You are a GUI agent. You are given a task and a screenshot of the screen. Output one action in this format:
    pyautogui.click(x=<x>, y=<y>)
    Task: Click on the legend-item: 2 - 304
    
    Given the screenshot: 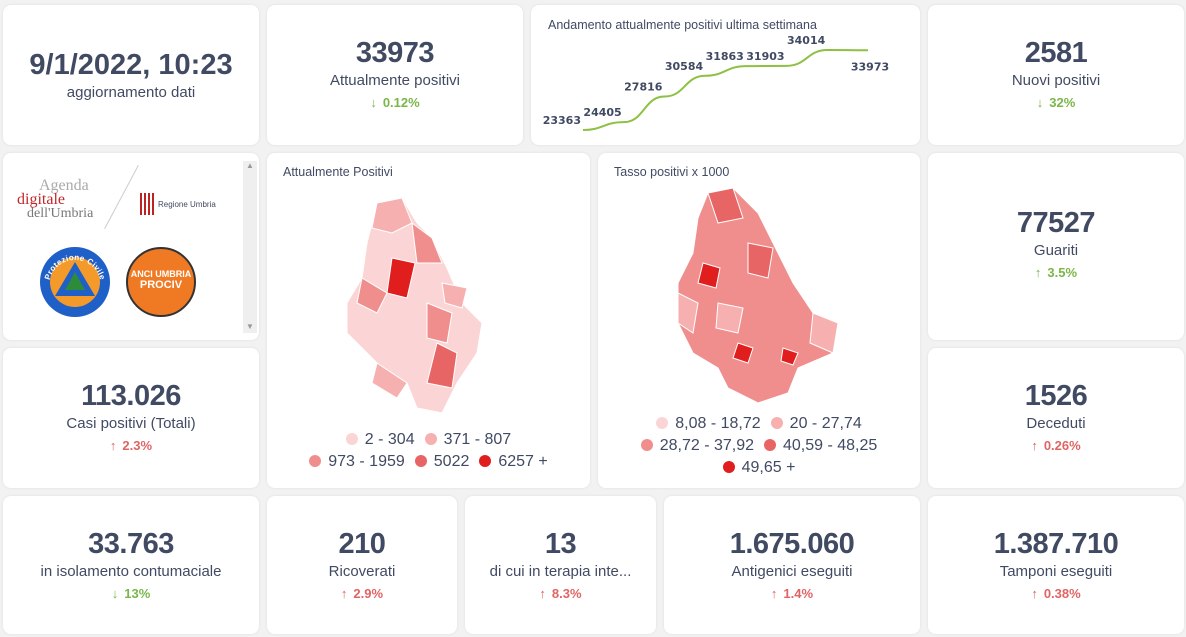 What is the action you would take?
    pyautogui.click(x=380, y=440)
    